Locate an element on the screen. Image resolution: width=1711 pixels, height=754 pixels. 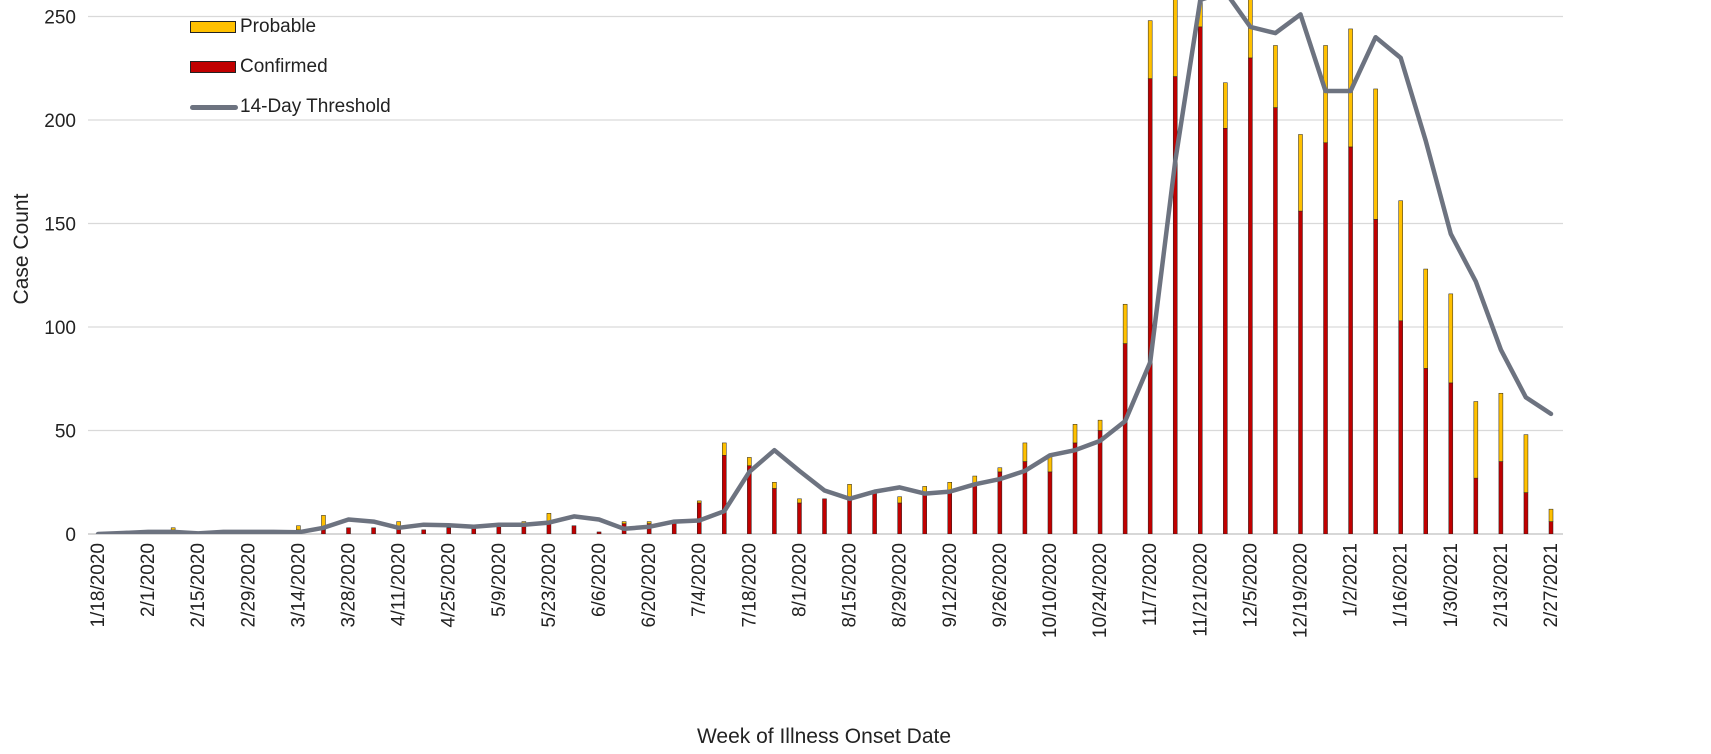
legend-item-threshold: 14-Day Threshold is located at coordinates (290, 107).